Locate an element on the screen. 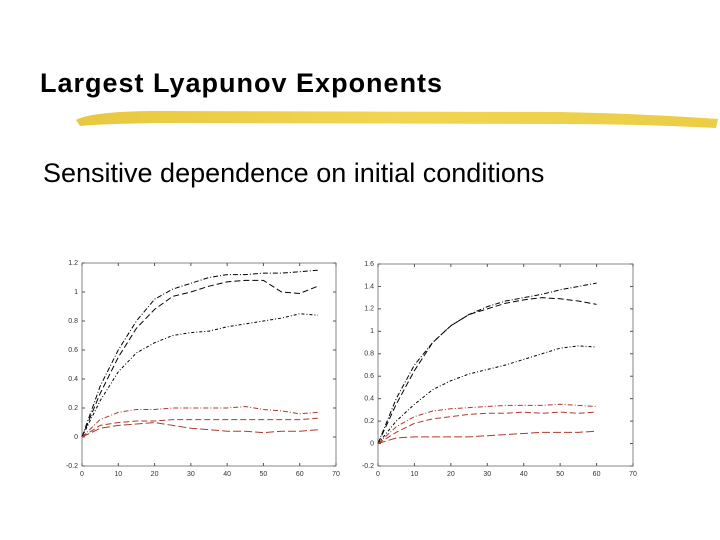 This screenshot has width=720, height=540. title-underline is located at coordinates (397, 119).